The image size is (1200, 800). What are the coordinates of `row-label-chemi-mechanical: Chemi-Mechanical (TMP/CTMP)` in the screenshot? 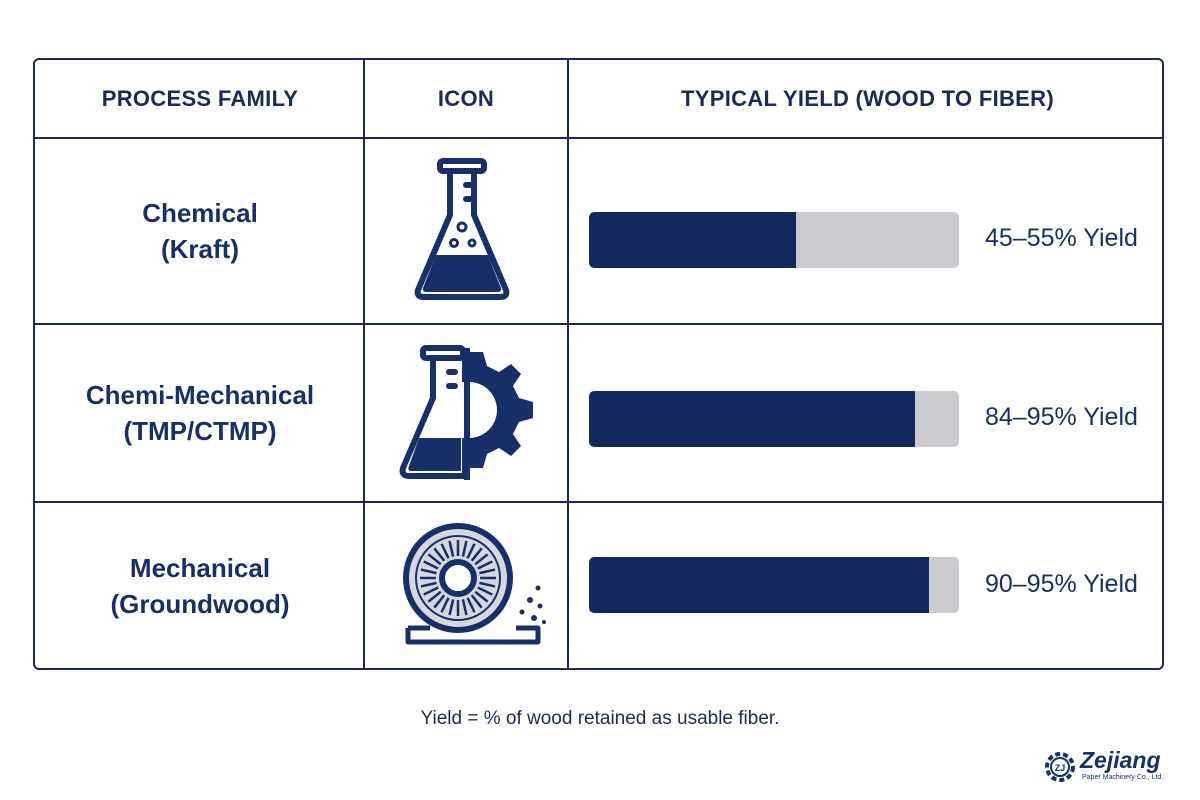 It's located at (200, 413).